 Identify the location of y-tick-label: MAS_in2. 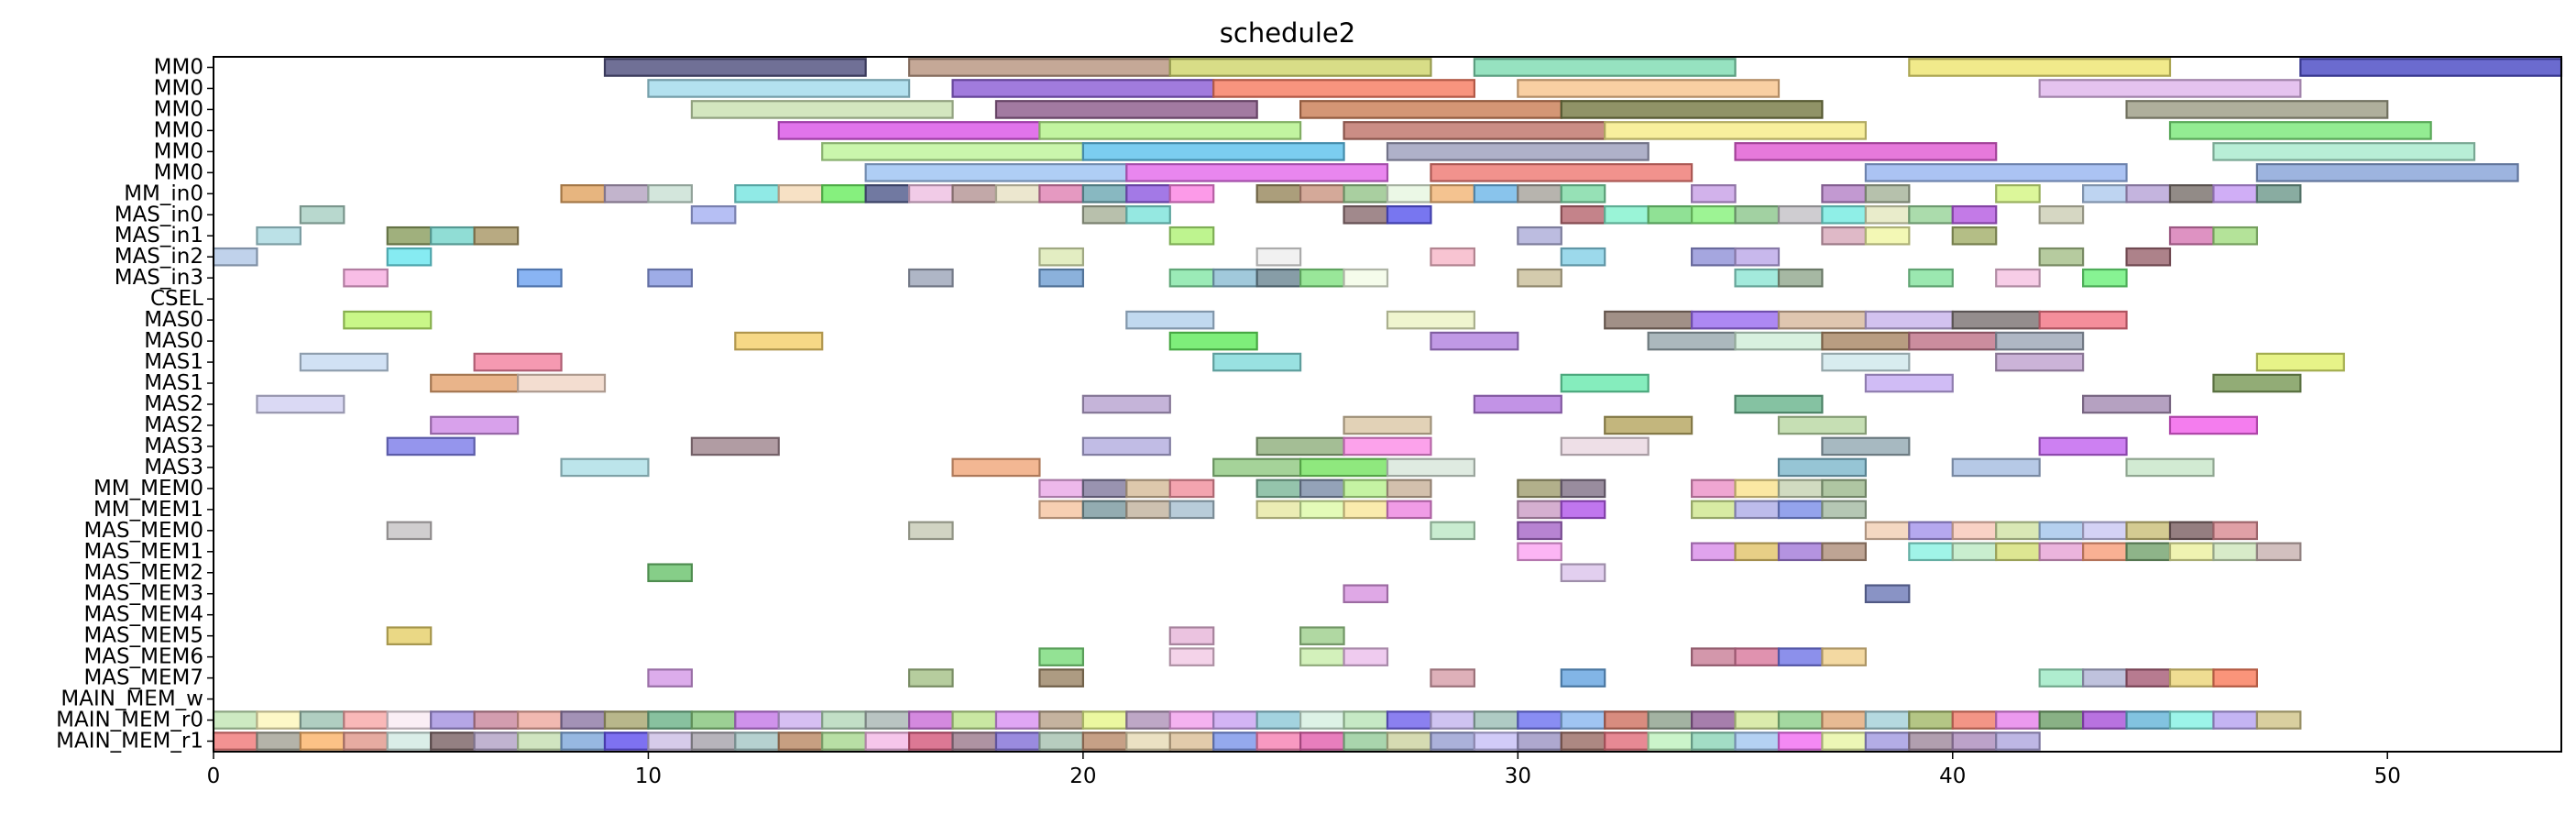
(159, 257).